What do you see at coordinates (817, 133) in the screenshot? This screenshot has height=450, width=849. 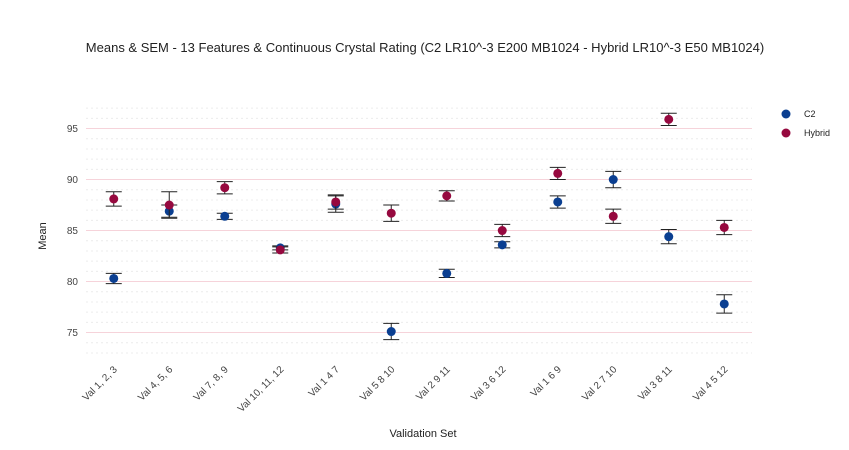 I see `legend-label: Hybrid` at bounding box center [817, 133].